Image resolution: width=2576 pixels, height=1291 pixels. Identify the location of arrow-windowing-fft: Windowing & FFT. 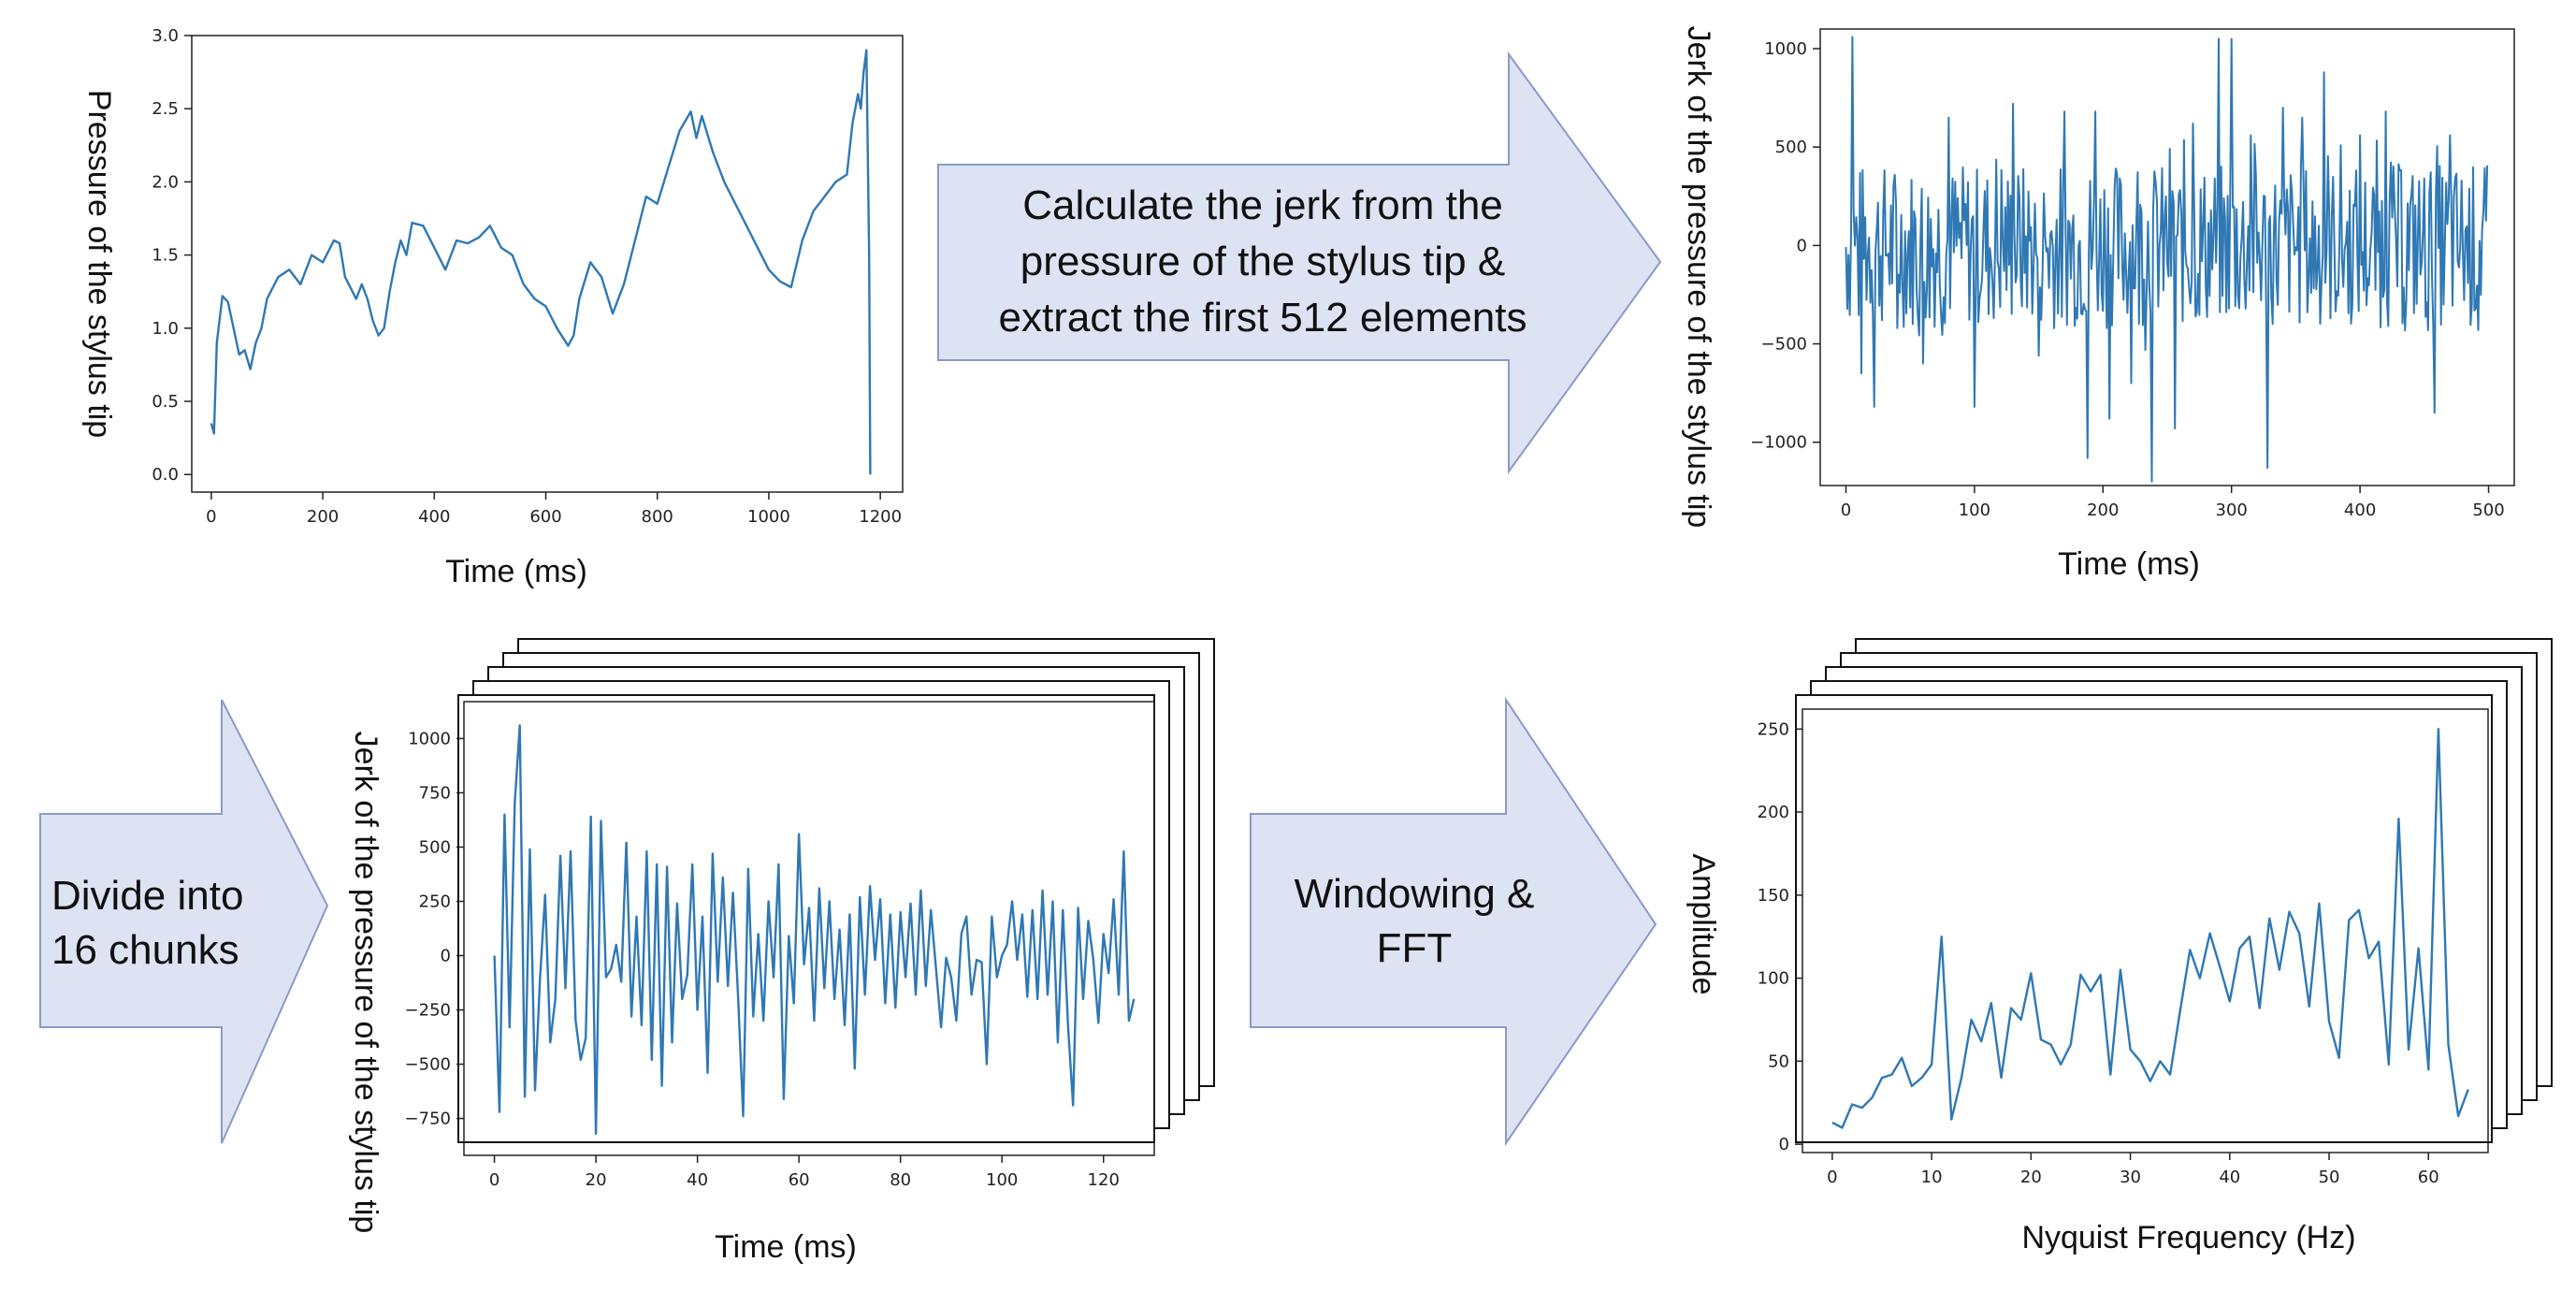
(1453, 921).